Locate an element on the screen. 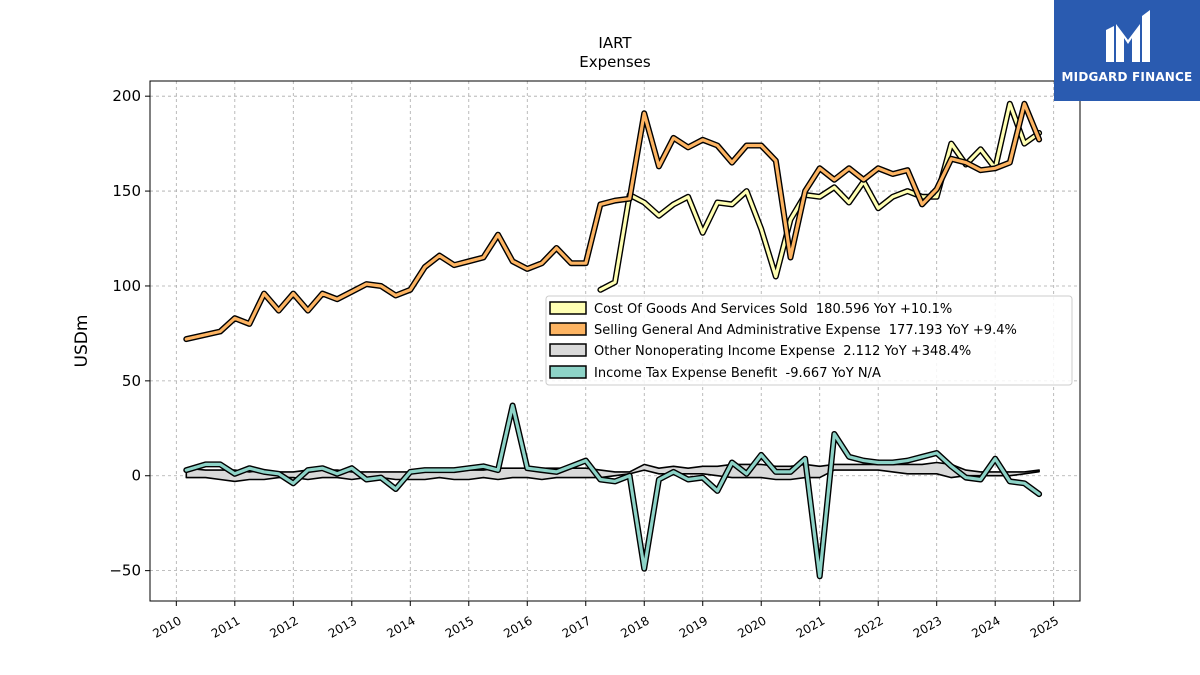 The image size is (1200, 675). x-tick-label: 2010 is located at coordinates (166, 626).